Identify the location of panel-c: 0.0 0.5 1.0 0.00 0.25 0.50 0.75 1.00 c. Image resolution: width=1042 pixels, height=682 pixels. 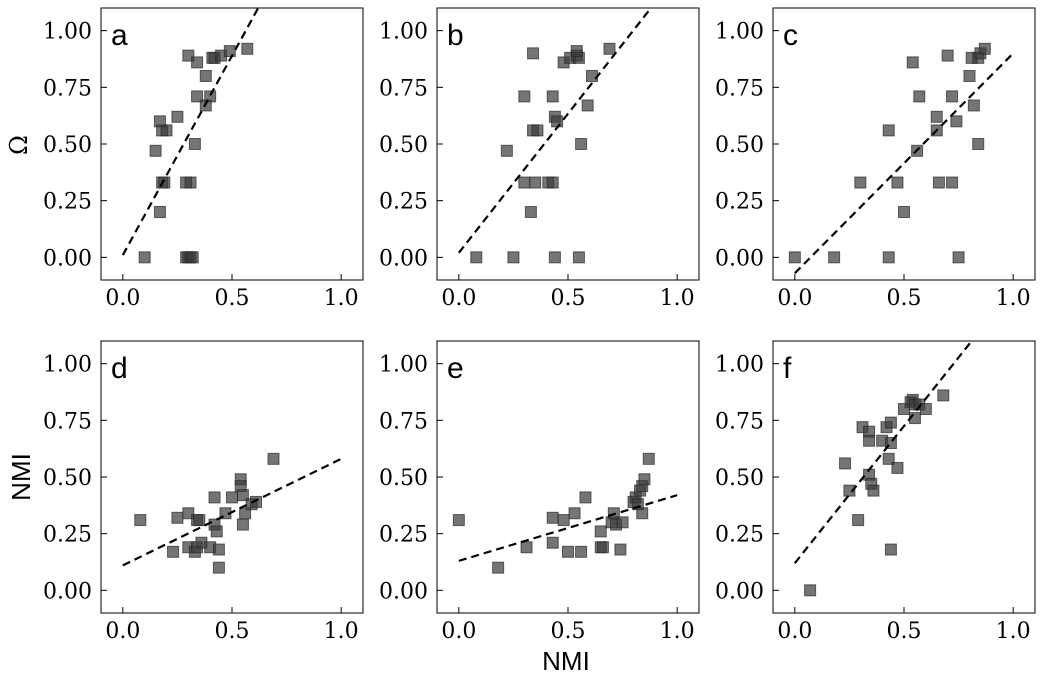
(875, 159).